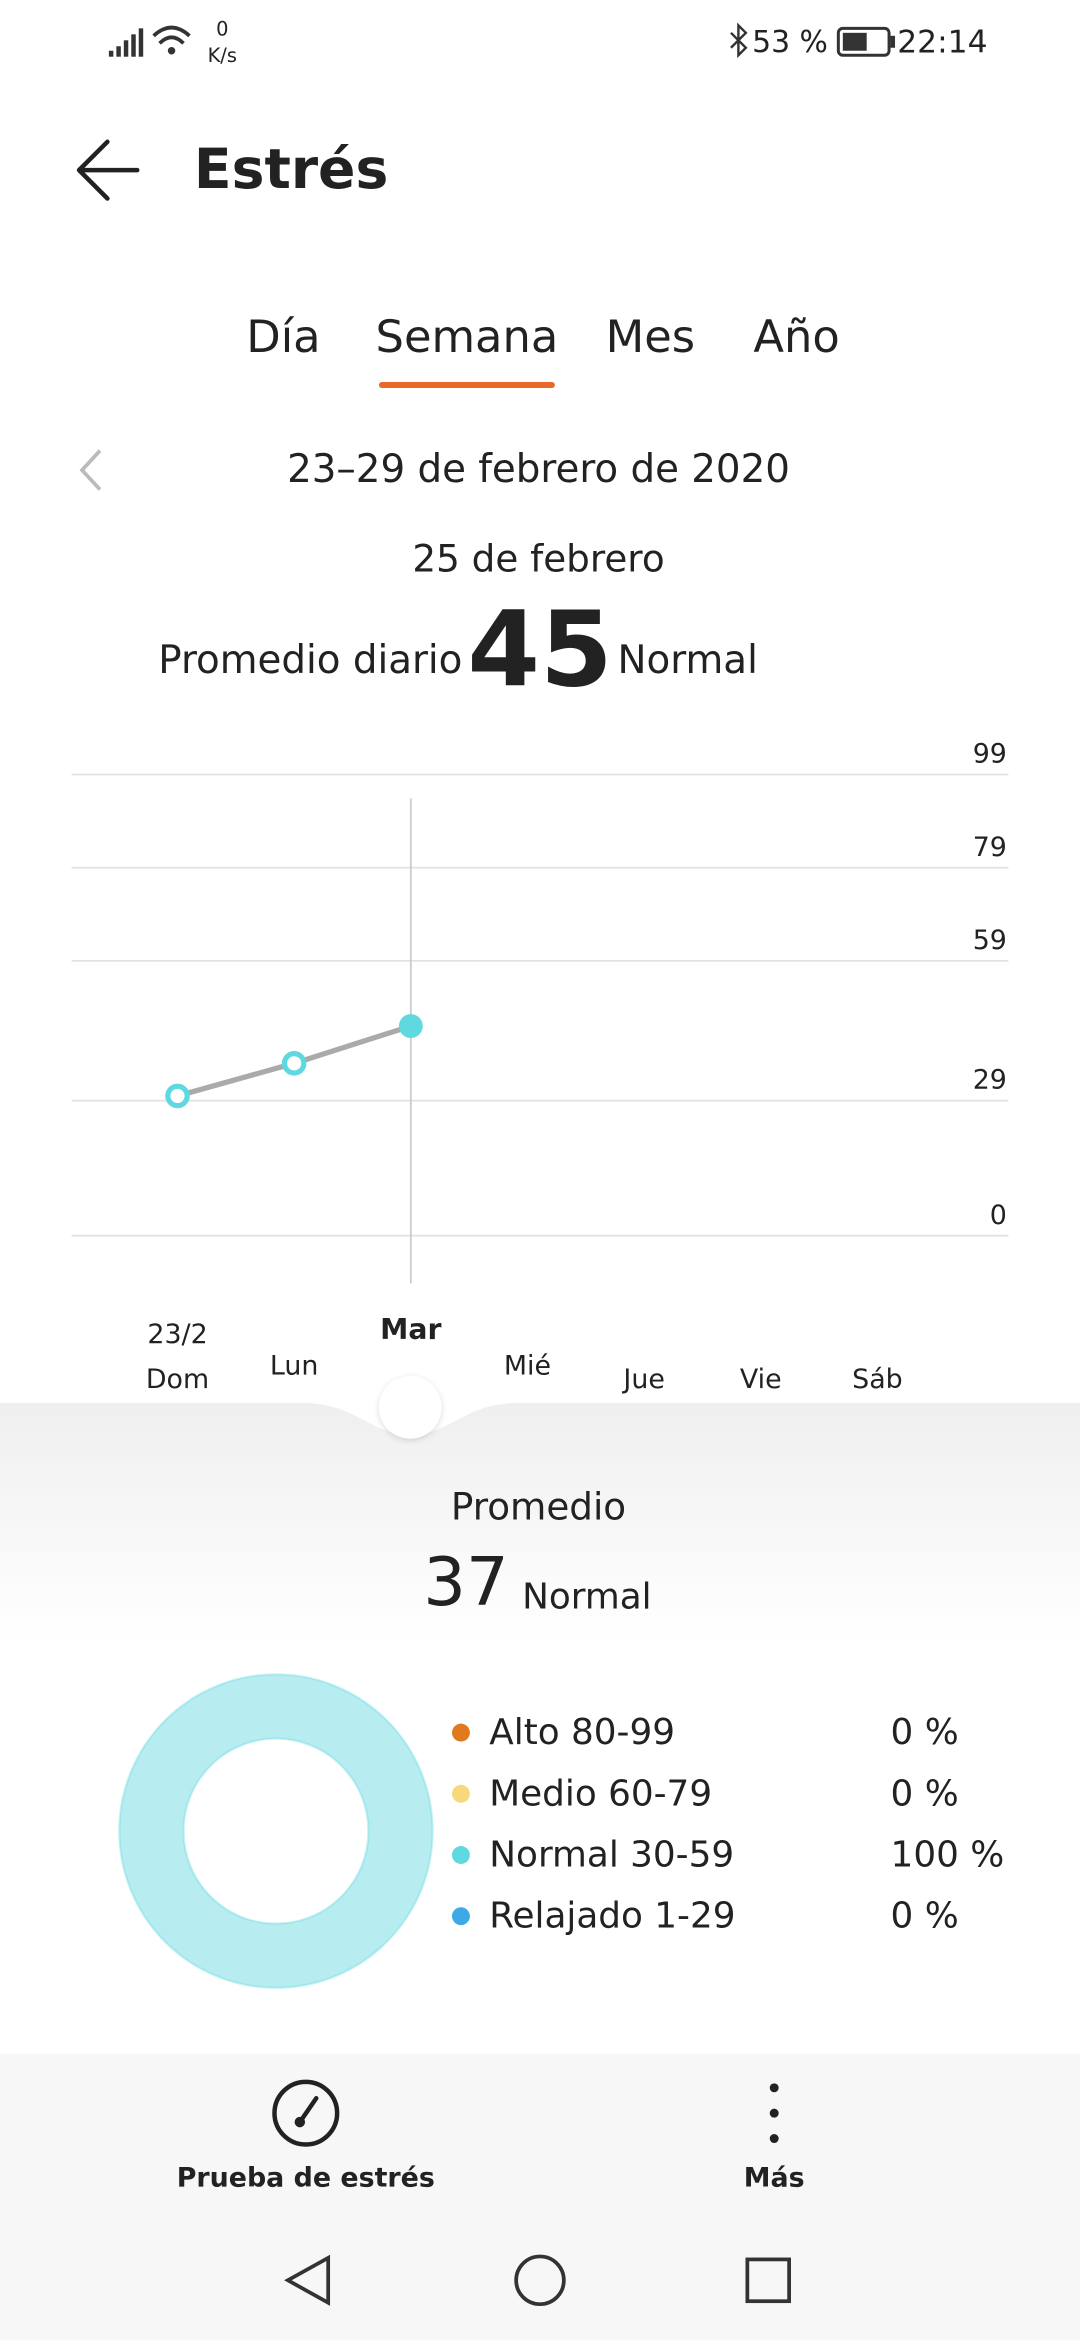  I want to click on daily-average-level: Normal, so click(688, 660).